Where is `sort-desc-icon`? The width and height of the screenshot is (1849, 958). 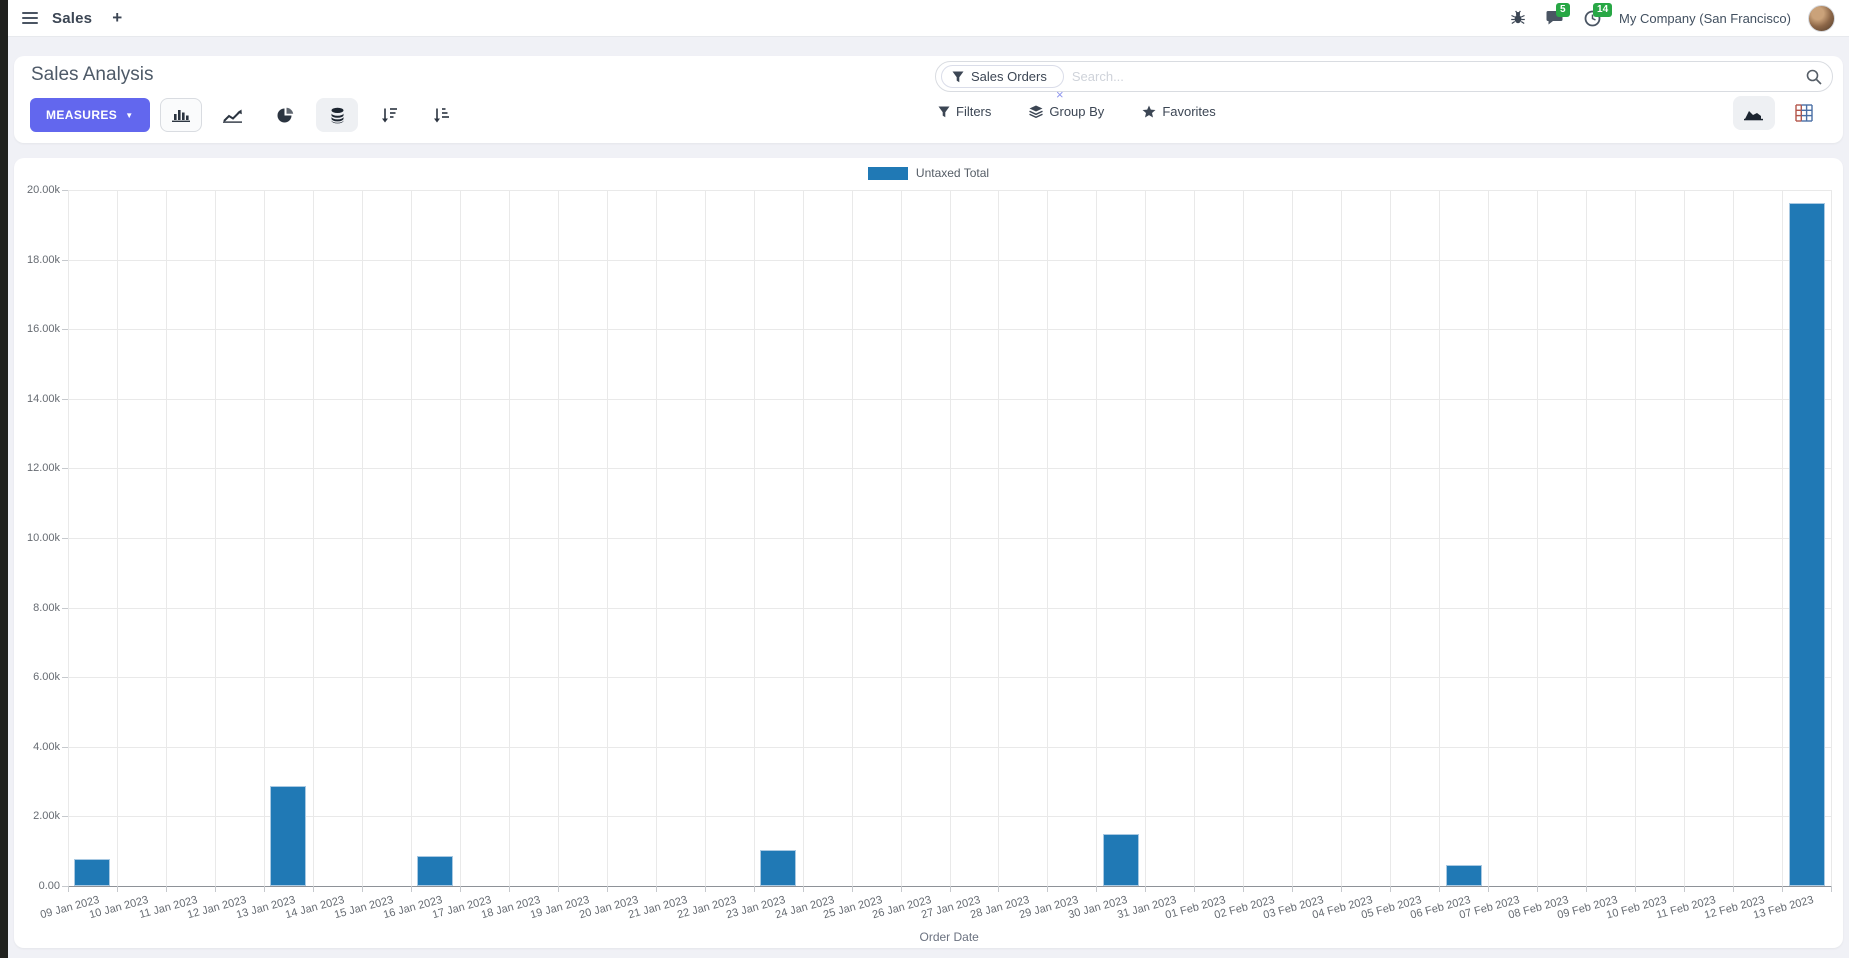 sort-desc-icon is located at coordinates (389, 115).